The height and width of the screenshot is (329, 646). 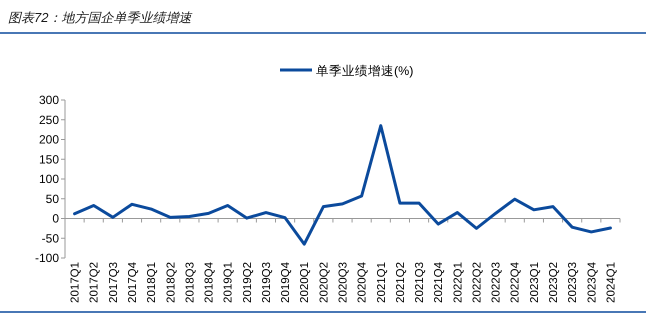 I want to click on x-tick-label: 2017Q2, so click(x=94, y=282).